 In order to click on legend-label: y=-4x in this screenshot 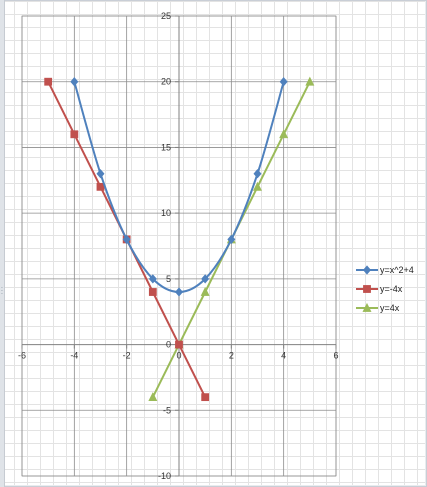, I will do `click(391, 289)`.